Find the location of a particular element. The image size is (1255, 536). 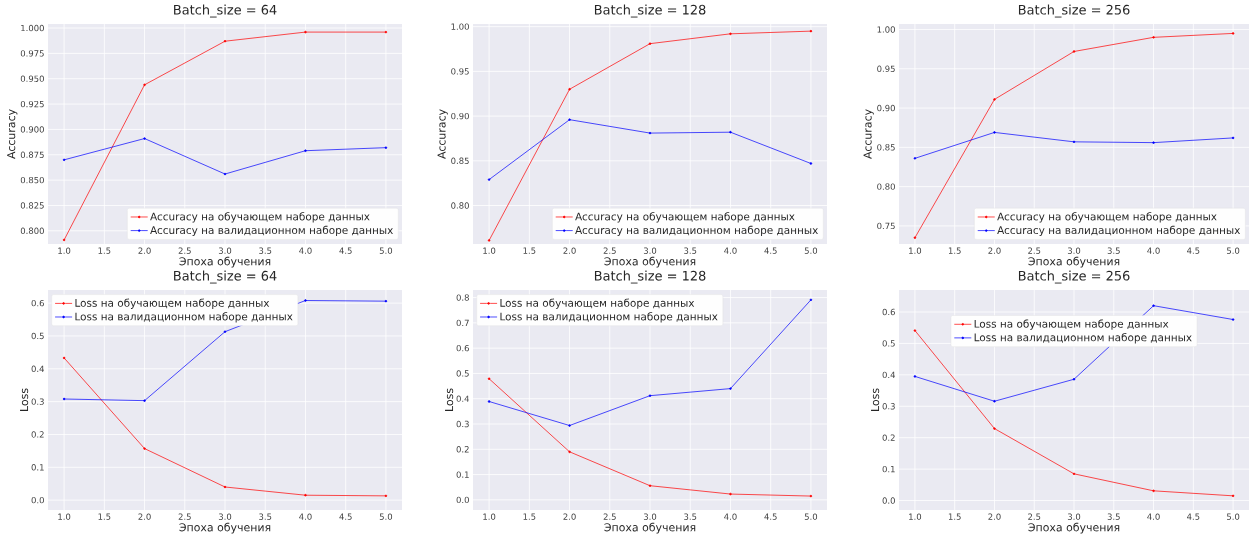

legend-label: Accuracy на обучающем наборе данных is located at coordinates (1107, 217).